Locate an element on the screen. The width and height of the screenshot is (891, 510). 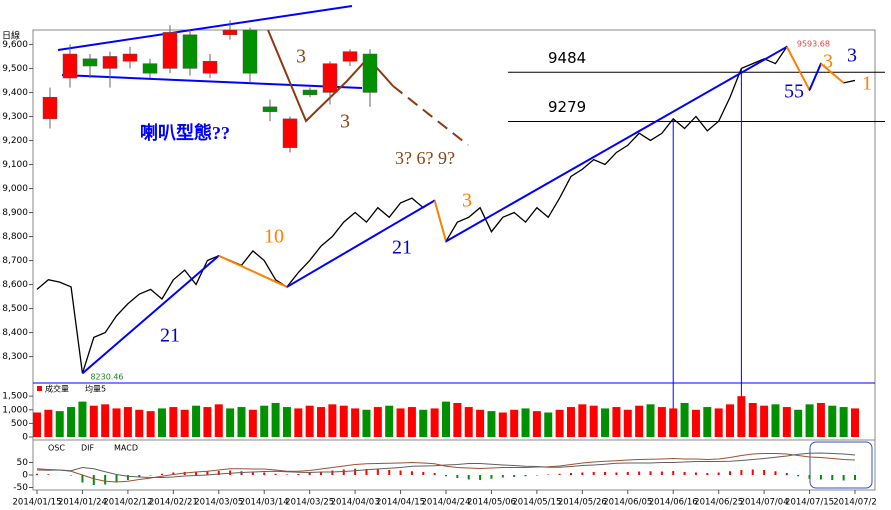
annotation: 10 is located at coordinates (274, 237).